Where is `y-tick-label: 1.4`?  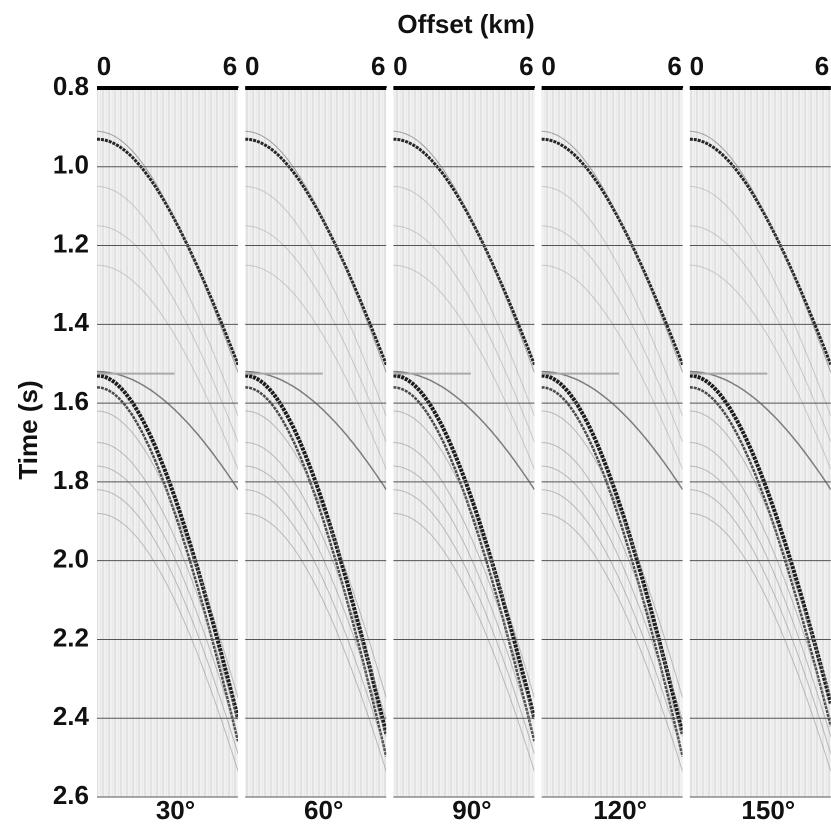 y-tick-label: 1.4 is located at coordinates (71, 322).